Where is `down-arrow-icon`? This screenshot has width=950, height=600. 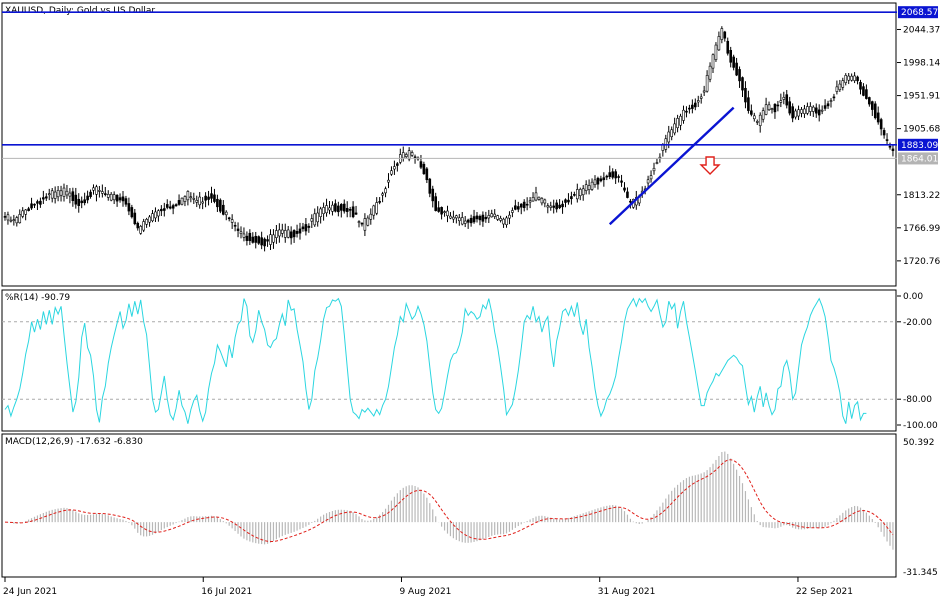
down-arrow-icon is located at coordinates (710, 165).